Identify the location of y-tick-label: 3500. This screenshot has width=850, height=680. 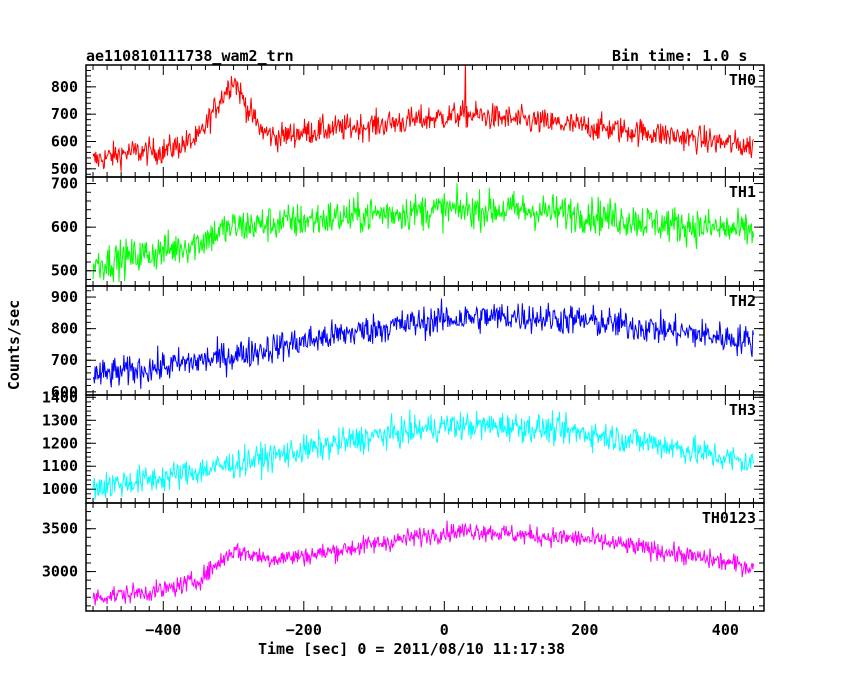
(60, 529).